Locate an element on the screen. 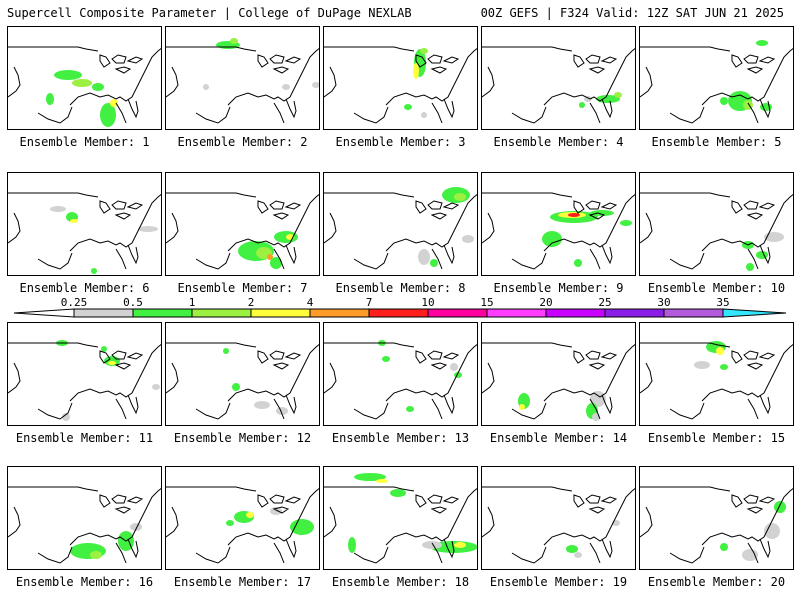  colorbar-tick-label: 2 is located at coordinates (251, 302).